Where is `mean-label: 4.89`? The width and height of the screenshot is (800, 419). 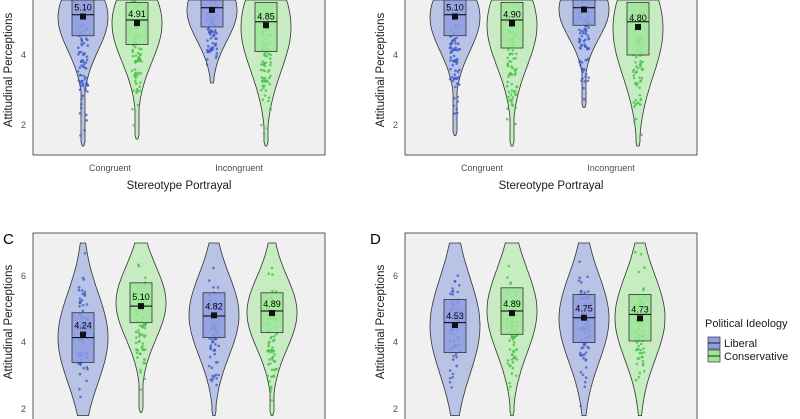
mean-label: 4.89 is located at coordinates (272, 304).